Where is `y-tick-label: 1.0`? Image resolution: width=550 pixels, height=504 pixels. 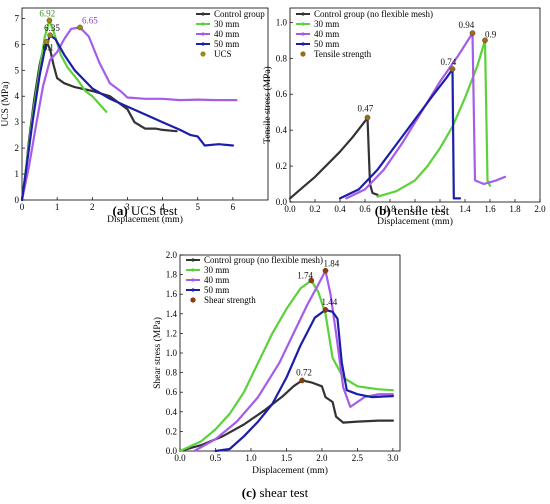
y-tick-label: 1.0 is located at coordinates (172, 353).